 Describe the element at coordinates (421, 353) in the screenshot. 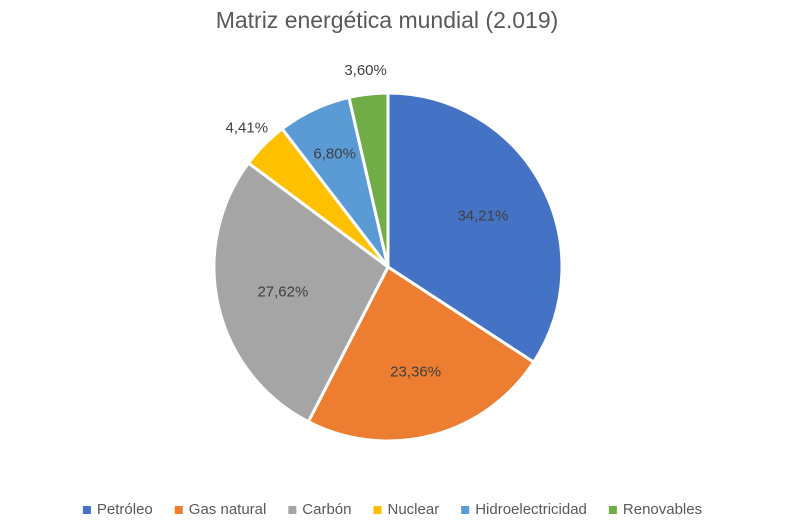

I see `pie-slice-gas-natural` at that location.